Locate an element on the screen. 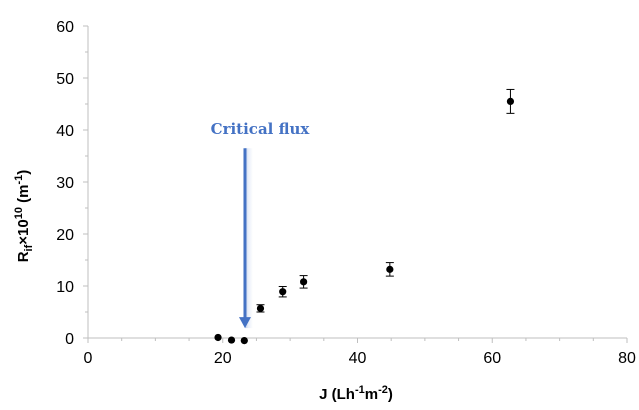  y-axis-label-unit-superscript: -1 is located at coordinates (19, 180).